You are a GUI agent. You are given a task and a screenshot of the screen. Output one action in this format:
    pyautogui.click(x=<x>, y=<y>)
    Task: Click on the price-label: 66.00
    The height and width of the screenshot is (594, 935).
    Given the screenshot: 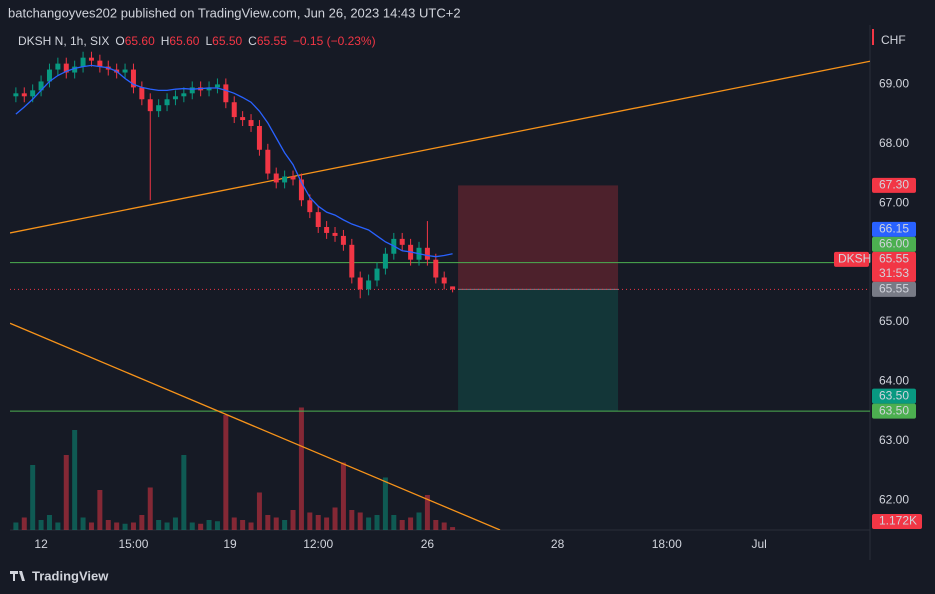 What is the action you would take?
    pyautogui.click(x=894, y=244)
    